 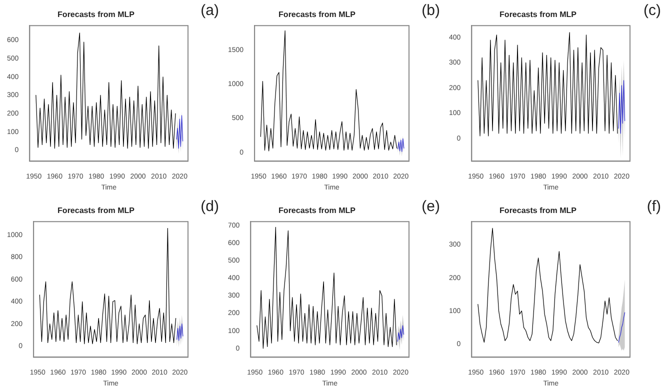 I want to click on text: (a), so click(x=209, y=10).